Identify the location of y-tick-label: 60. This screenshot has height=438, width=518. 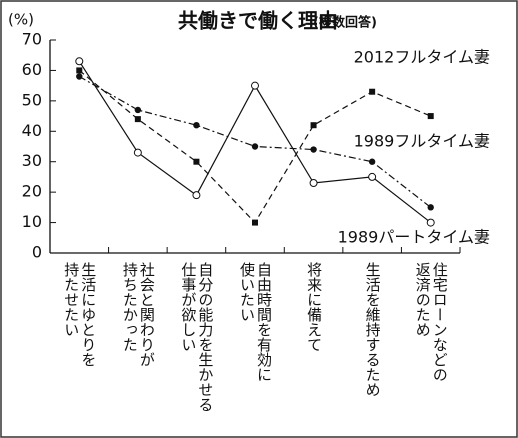
(32, 69).